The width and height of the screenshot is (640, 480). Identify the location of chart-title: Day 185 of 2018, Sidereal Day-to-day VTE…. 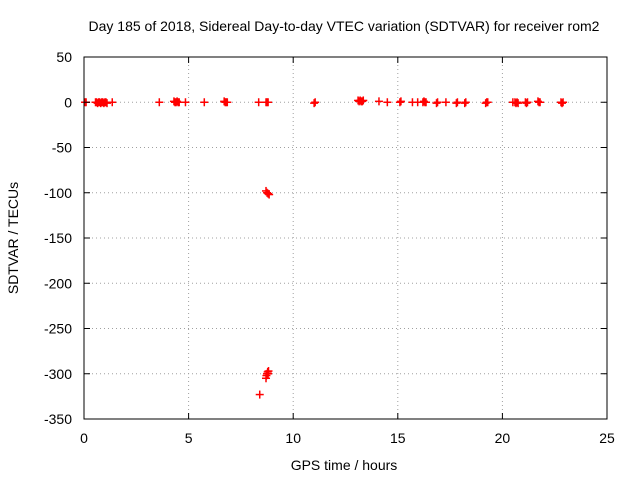
(344, 26).